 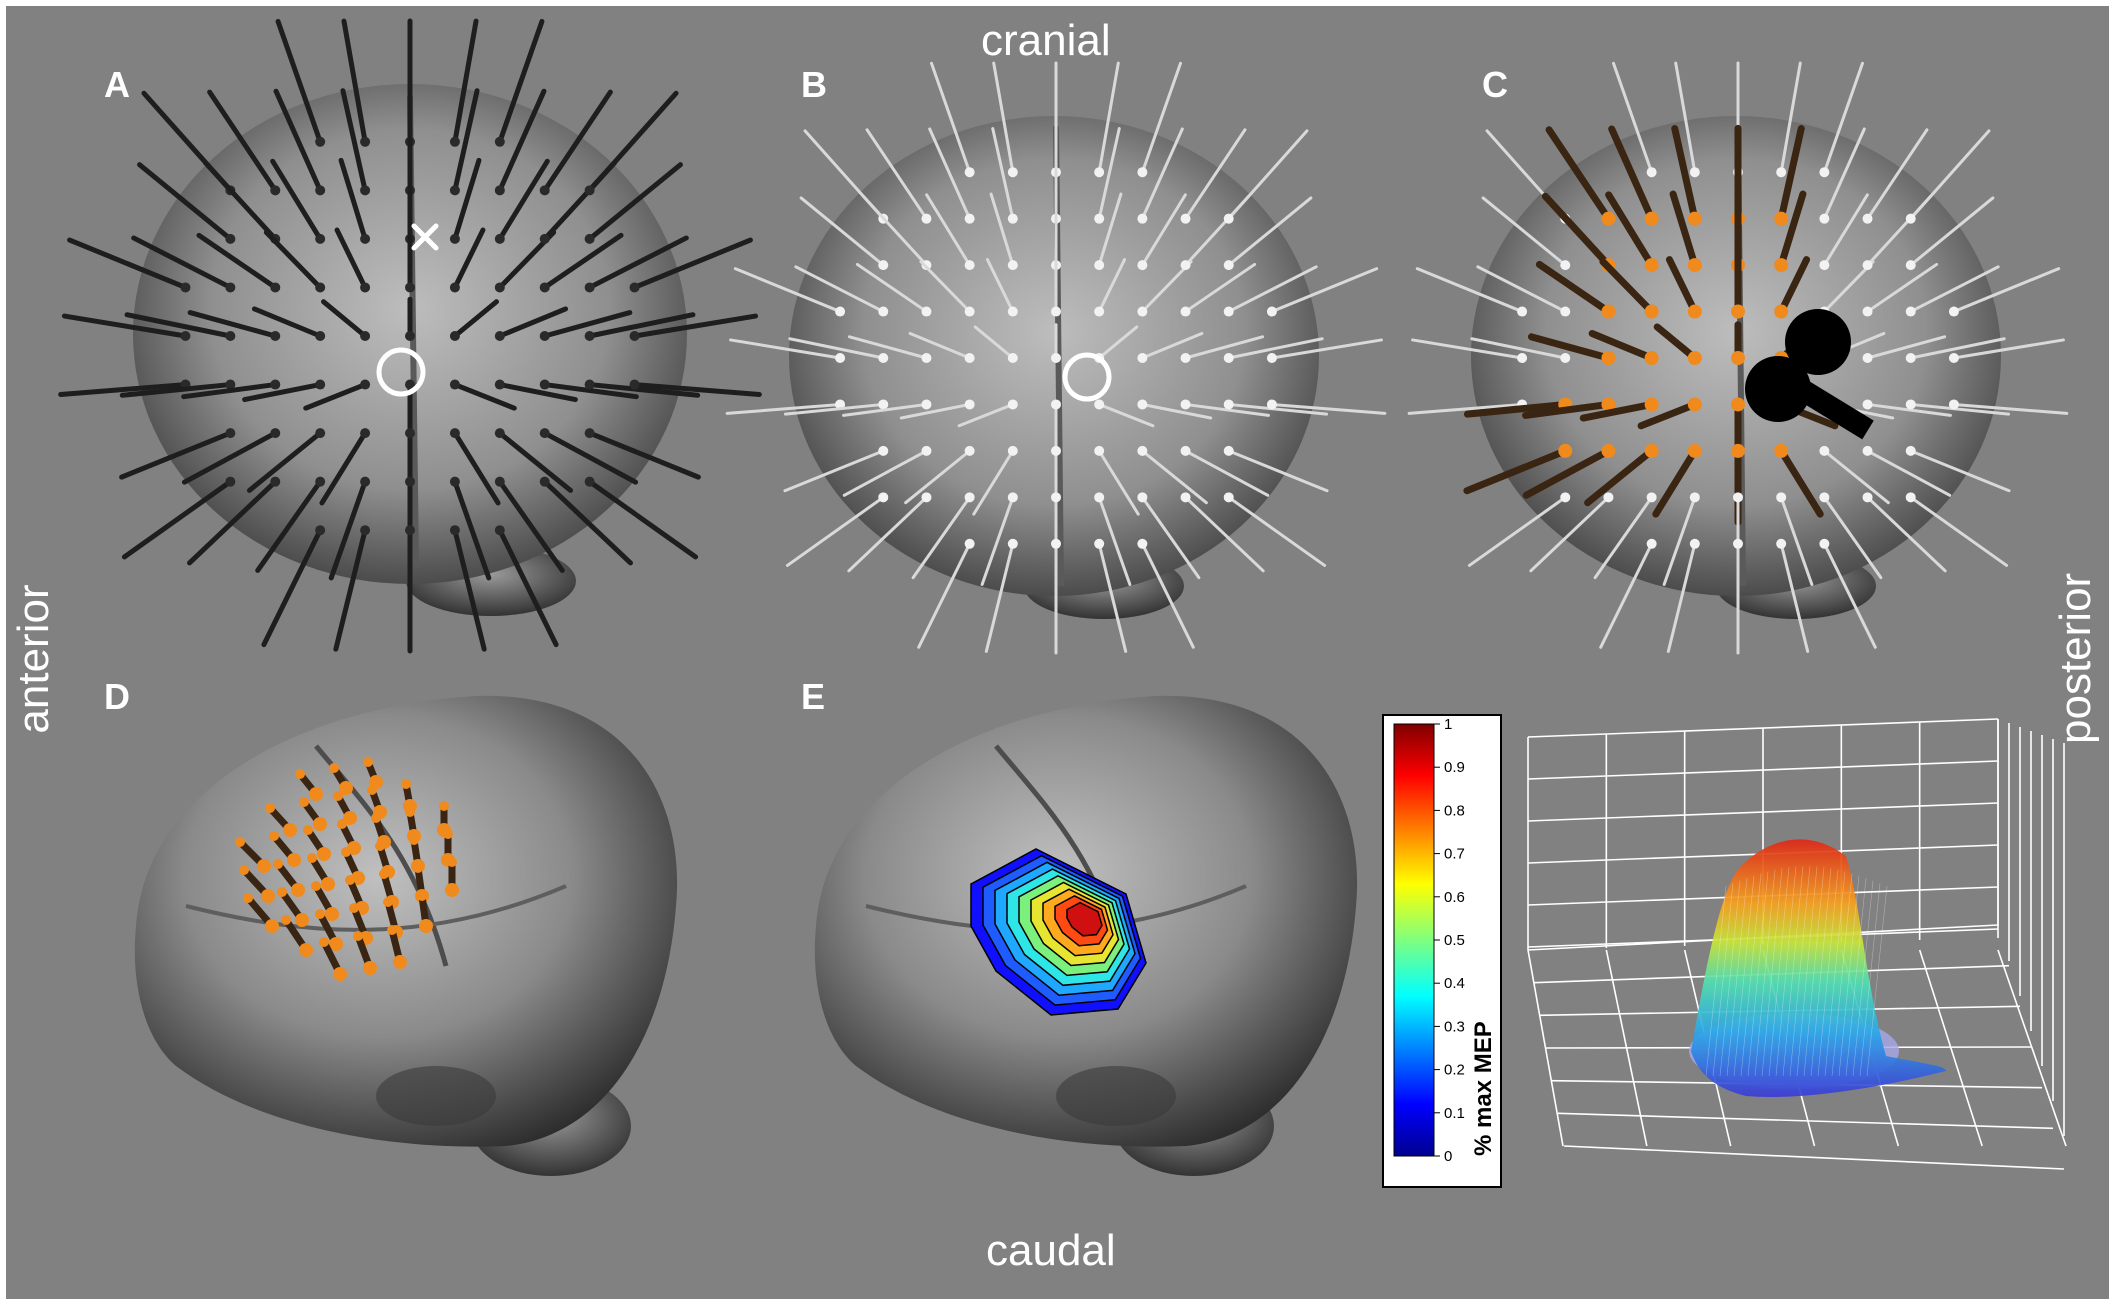 I want to click on colorbar-ticks: 0 0.1 0.2 0.3 0.4 0.5 0.6 0.7 0.8 0.9 1, so click(x=1449, y=940).